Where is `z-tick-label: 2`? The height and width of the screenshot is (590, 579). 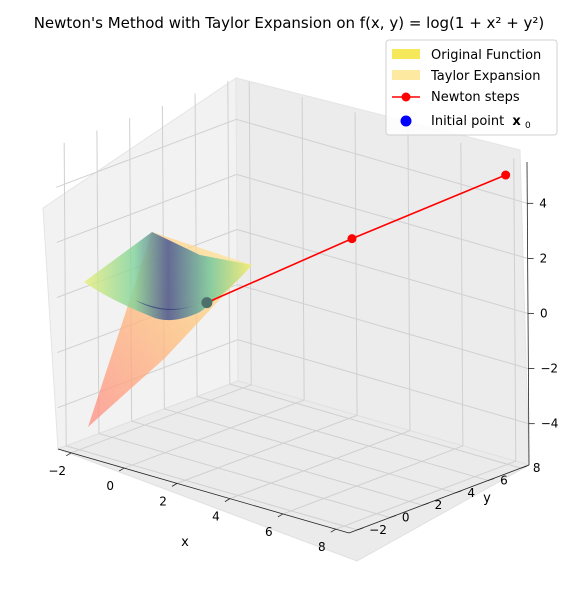 z-tick-label: 2 is located at coordinates (544, 258).